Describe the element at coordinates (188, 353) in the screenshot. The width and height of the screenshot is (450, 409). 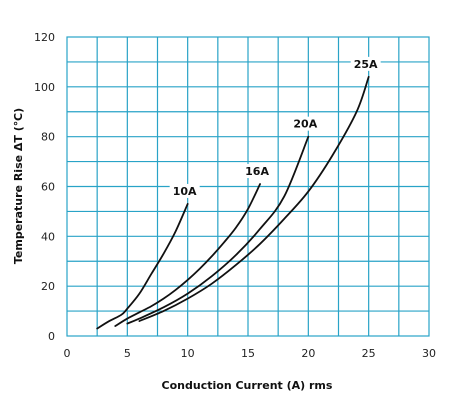
I see `x-tick-label: 10` at that location.